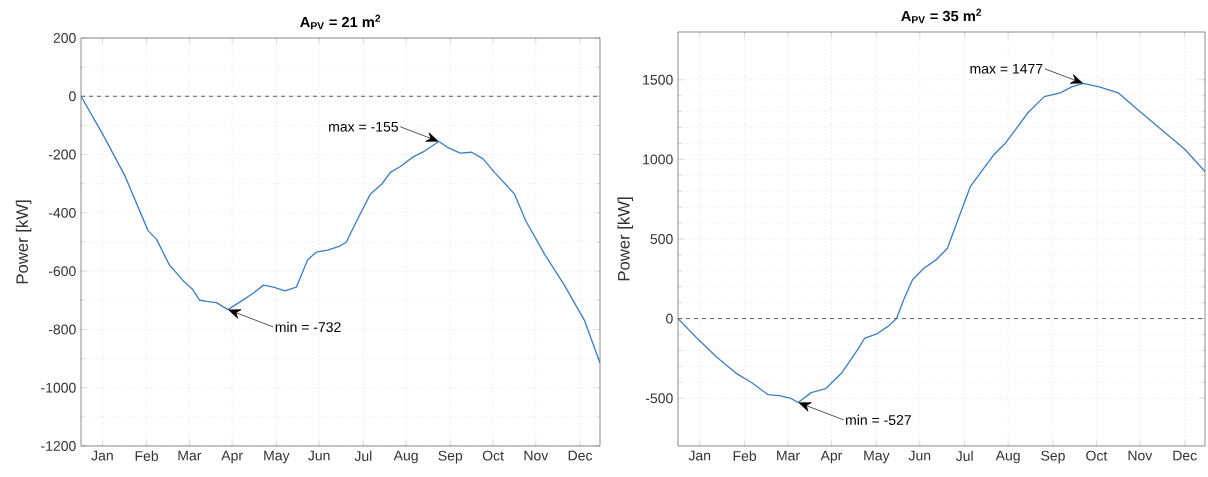 The height and width of the screenshot is (477, 1208). Describe the element at coordinates (941, 16) in the screenshot. I see `chart-title: A$_{PV}$ = 35 m$^{2}$` at that location.